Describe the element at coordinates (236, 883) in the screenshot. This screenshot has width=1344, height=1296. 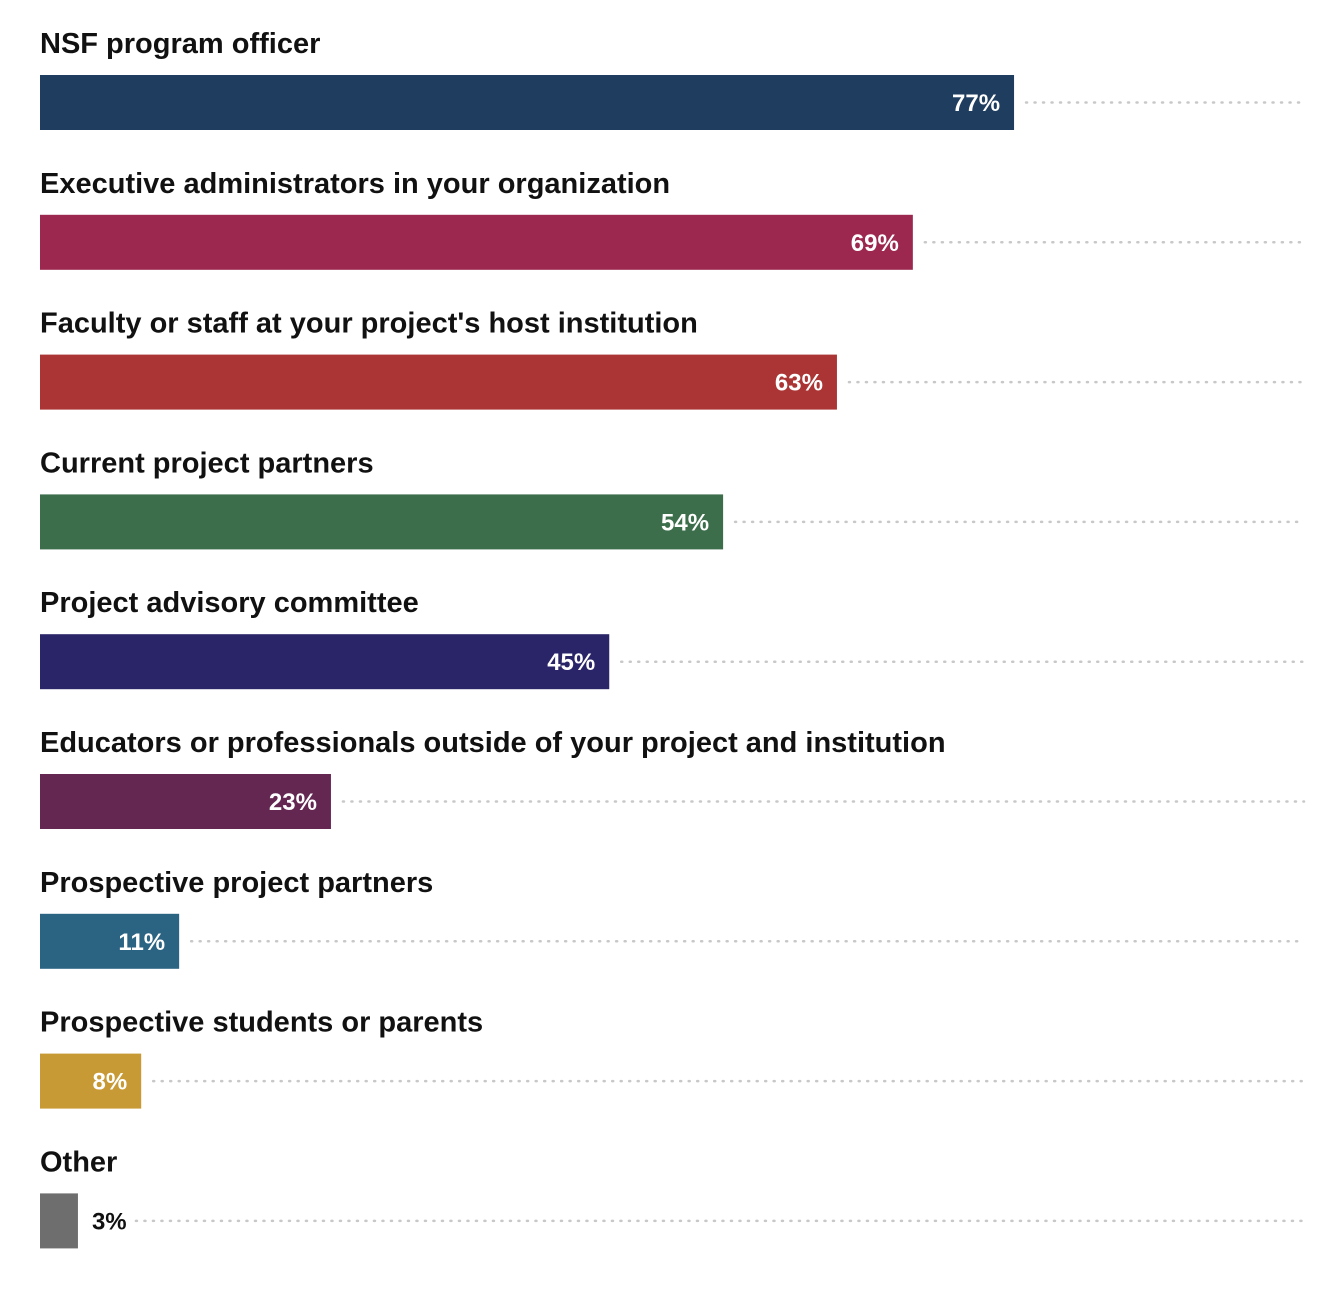
I see `category-label-prospective-project-partners: Prospective project partners` at that location.